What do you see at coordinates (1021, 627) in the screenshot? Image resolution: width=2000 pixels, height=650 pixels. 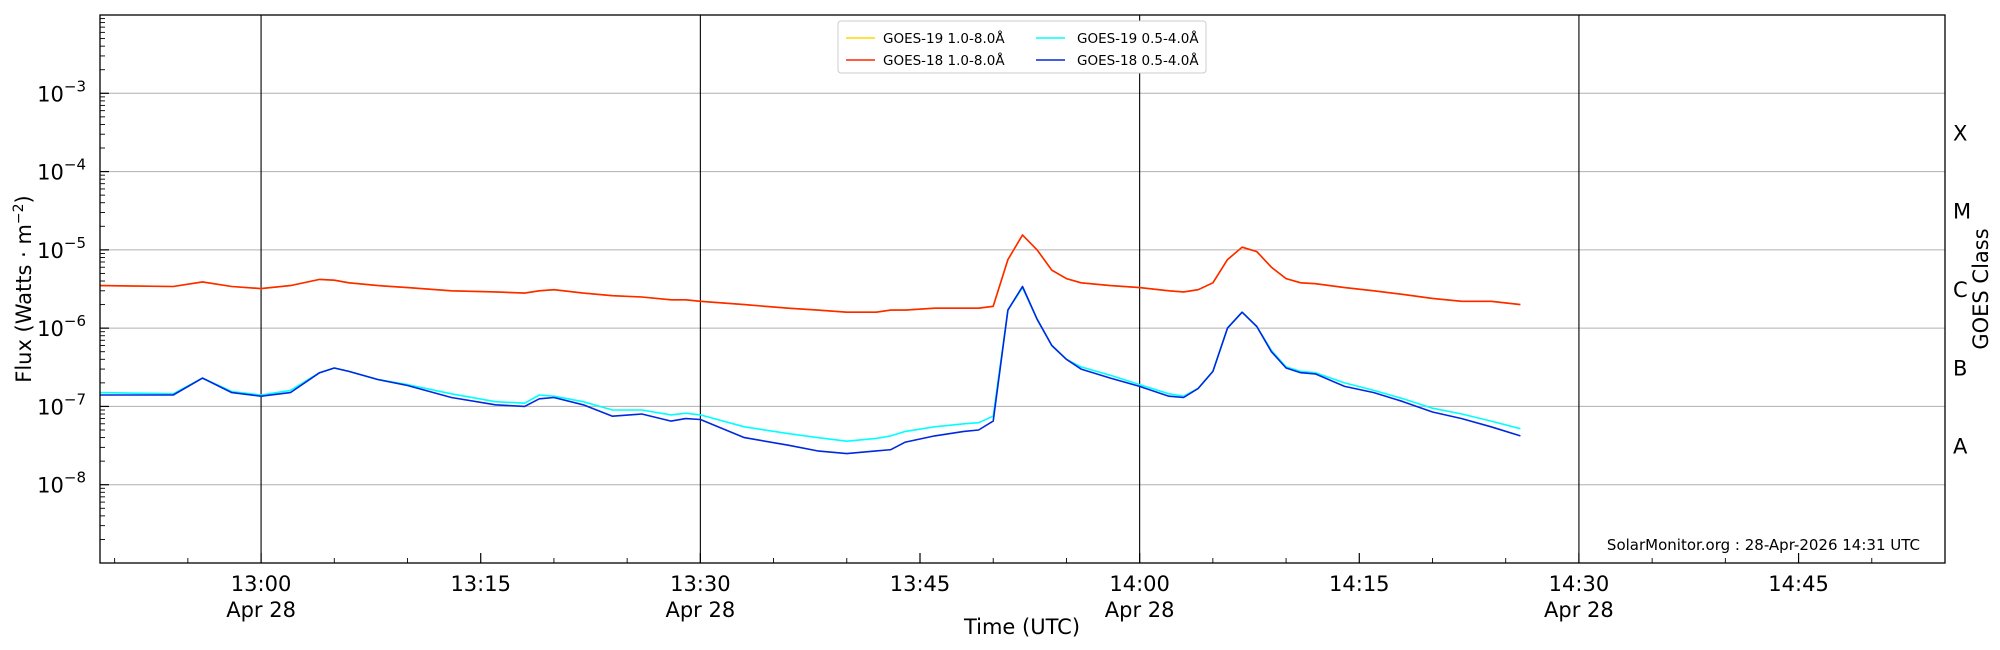 I see `x-axis-label: Time (UTC)` at bounding box center [1021, 627].